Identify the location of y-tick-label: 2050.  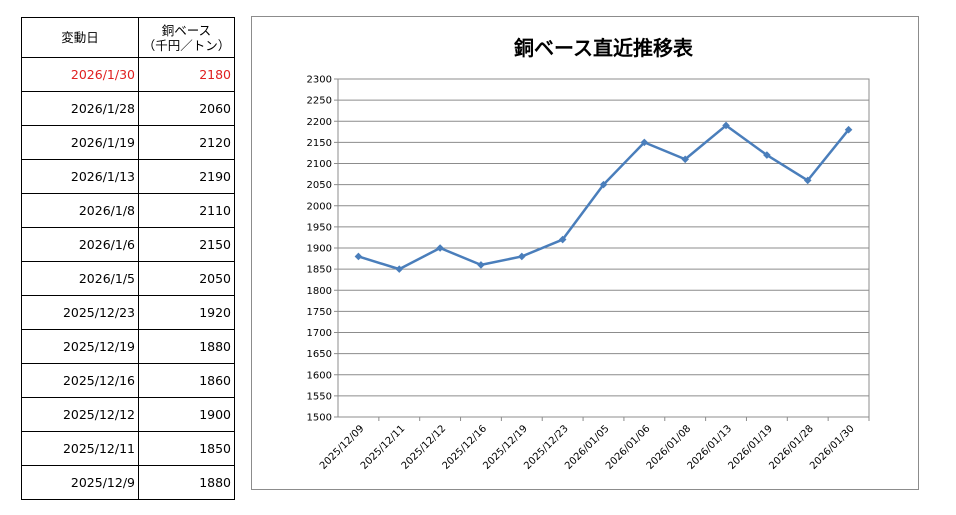
(319, 185).